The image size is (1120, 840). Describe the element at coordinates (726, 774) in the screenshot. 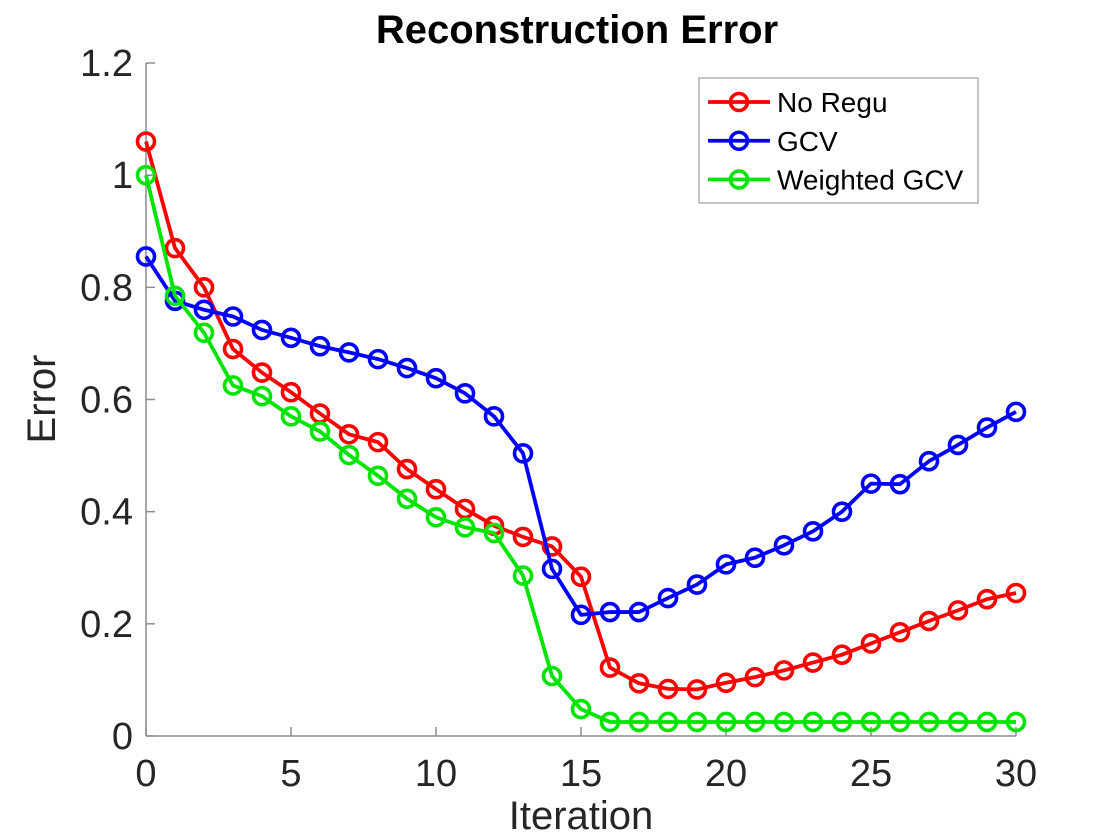

I see `x-tick-label: 20` at that location.